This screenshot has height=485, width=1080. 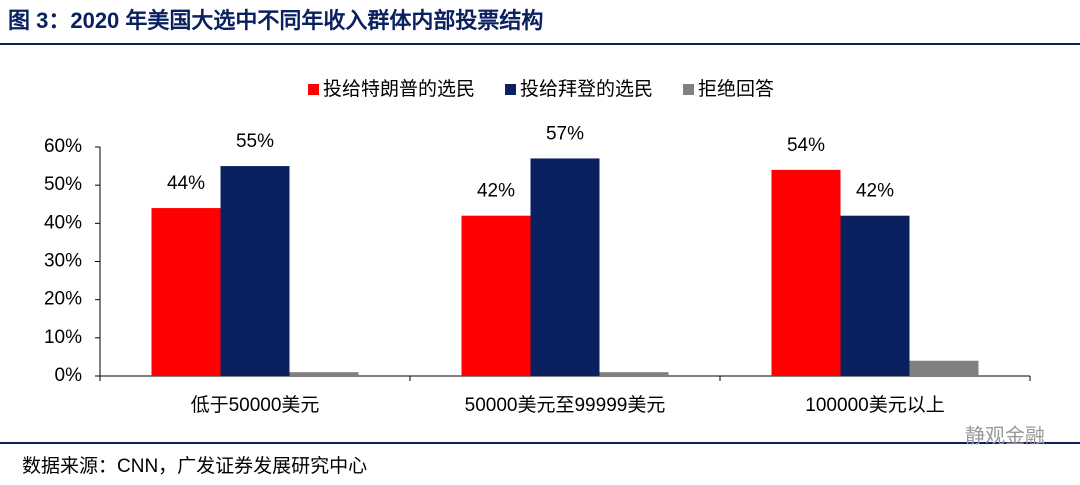 What do you see at coordinates (565, 405) in the screenshot?
I see `x-tick-label: 50000美元至99999美元` at bounding box center [565, 405].